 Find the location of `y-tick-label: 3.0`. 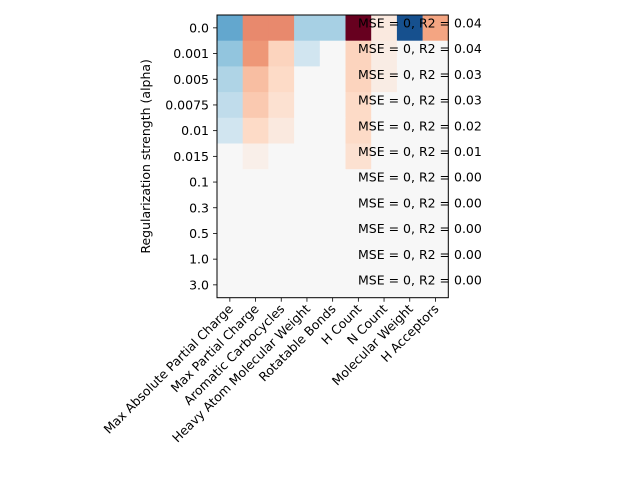

y-tick-label: 3.0 is located at coordinates (199, 284).